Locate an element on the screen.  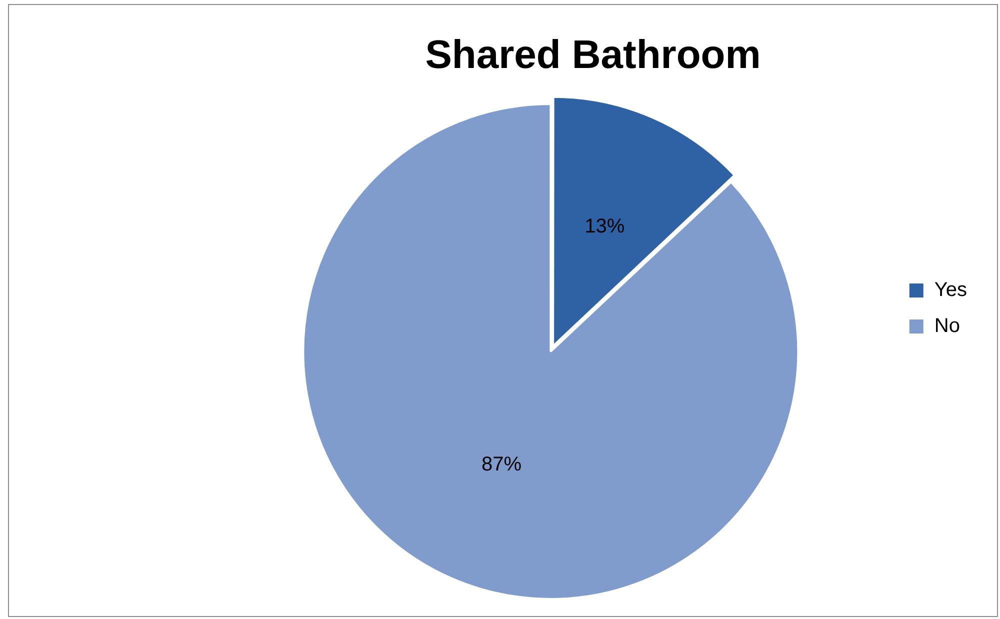
data-label: 13% is located at coordinates (604, 226).